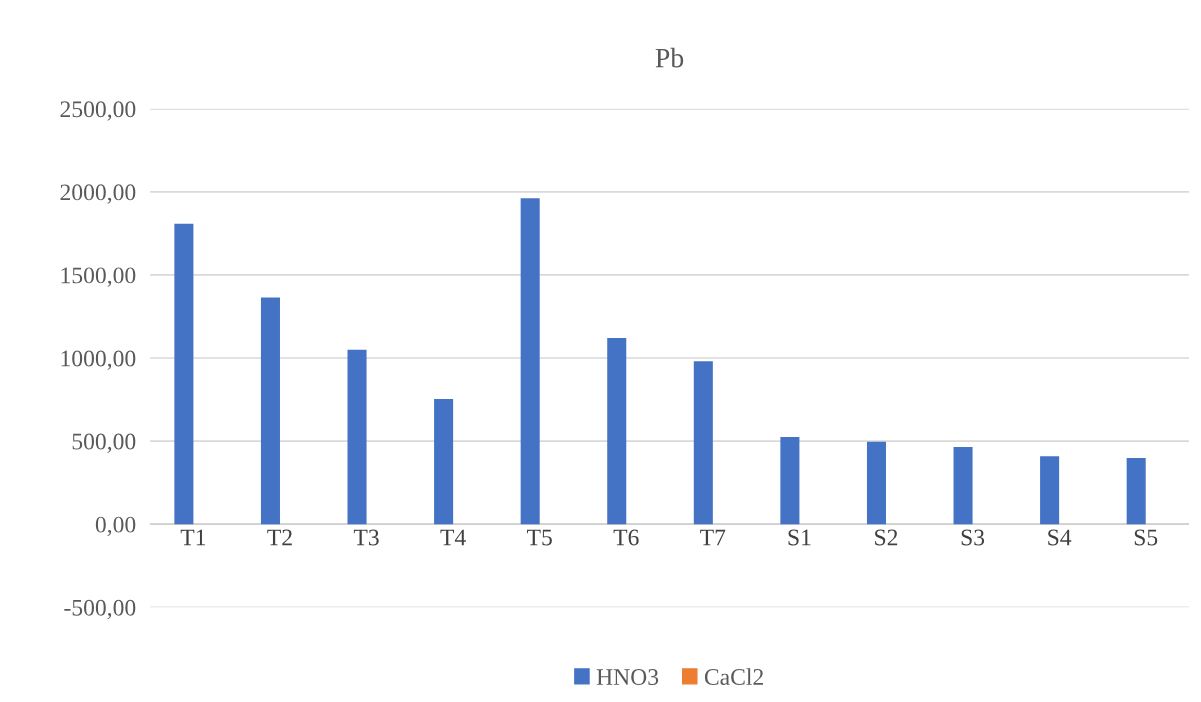 The height and width of the screenshot is (702, 1201). Describe the element at coordinates (1060, 537) in the screenshot. I see `x-tick-label: S4` at that location.